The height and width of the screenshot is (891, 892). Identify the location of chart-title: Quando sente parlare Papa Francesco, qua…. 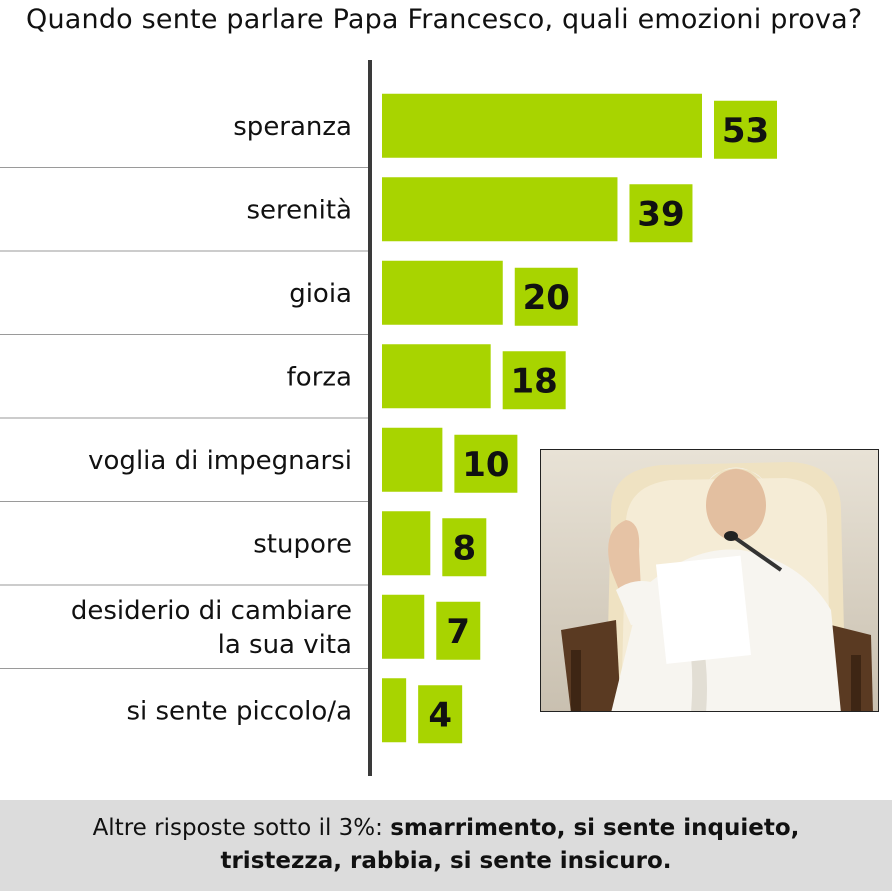
(444, 19).